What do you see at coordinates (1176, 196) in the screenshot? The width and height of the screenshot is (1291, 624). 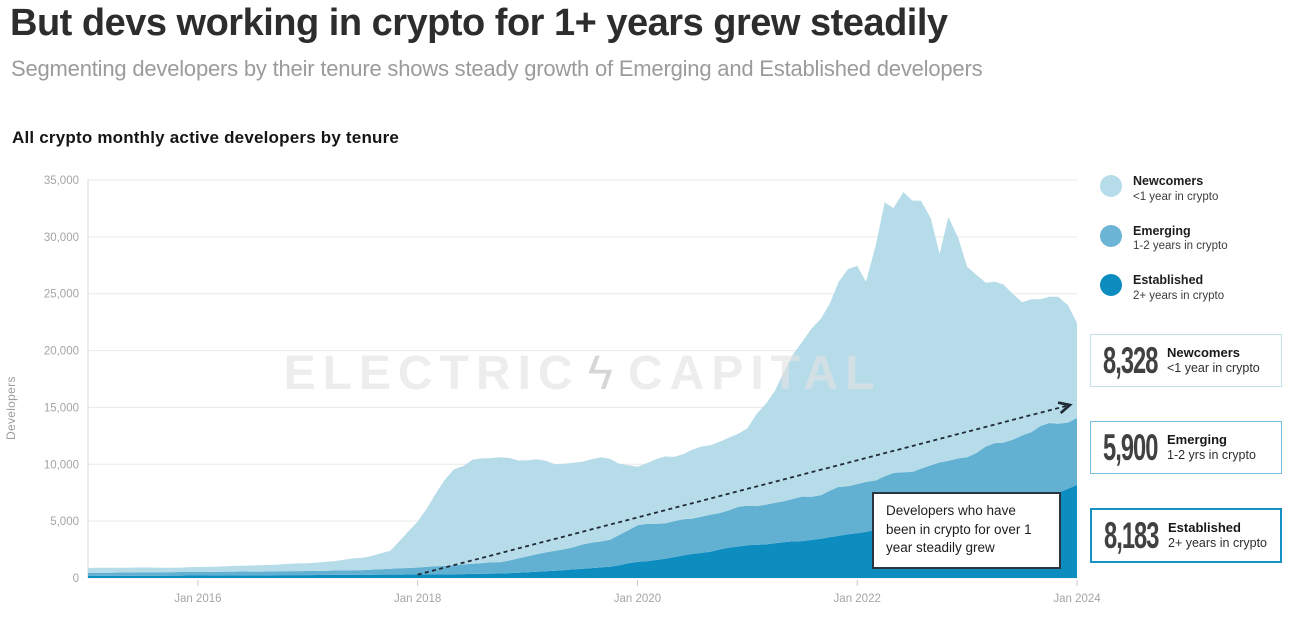 I see `legend-desc: <1 year in crypto` at bounding box center [1176, 196].